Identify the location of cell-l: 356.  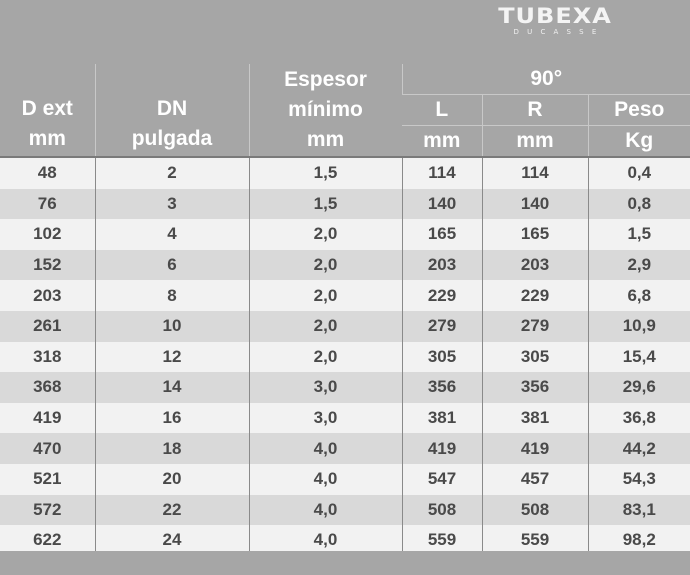
(441, 387).